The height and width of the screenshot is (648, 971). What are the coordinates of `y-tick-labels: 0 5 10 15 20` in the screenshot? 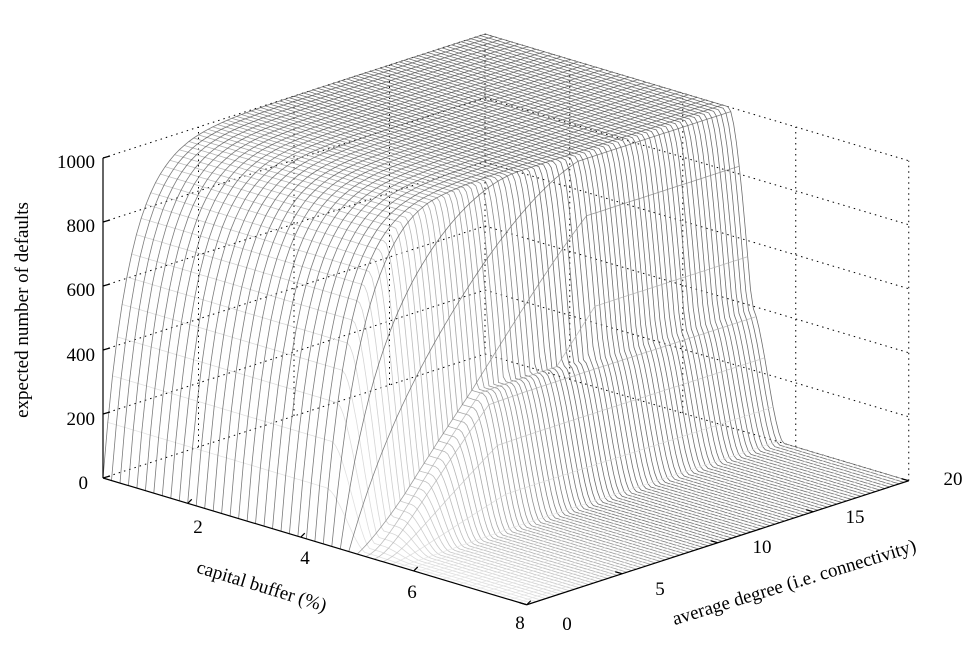 It's located at (762, 552).